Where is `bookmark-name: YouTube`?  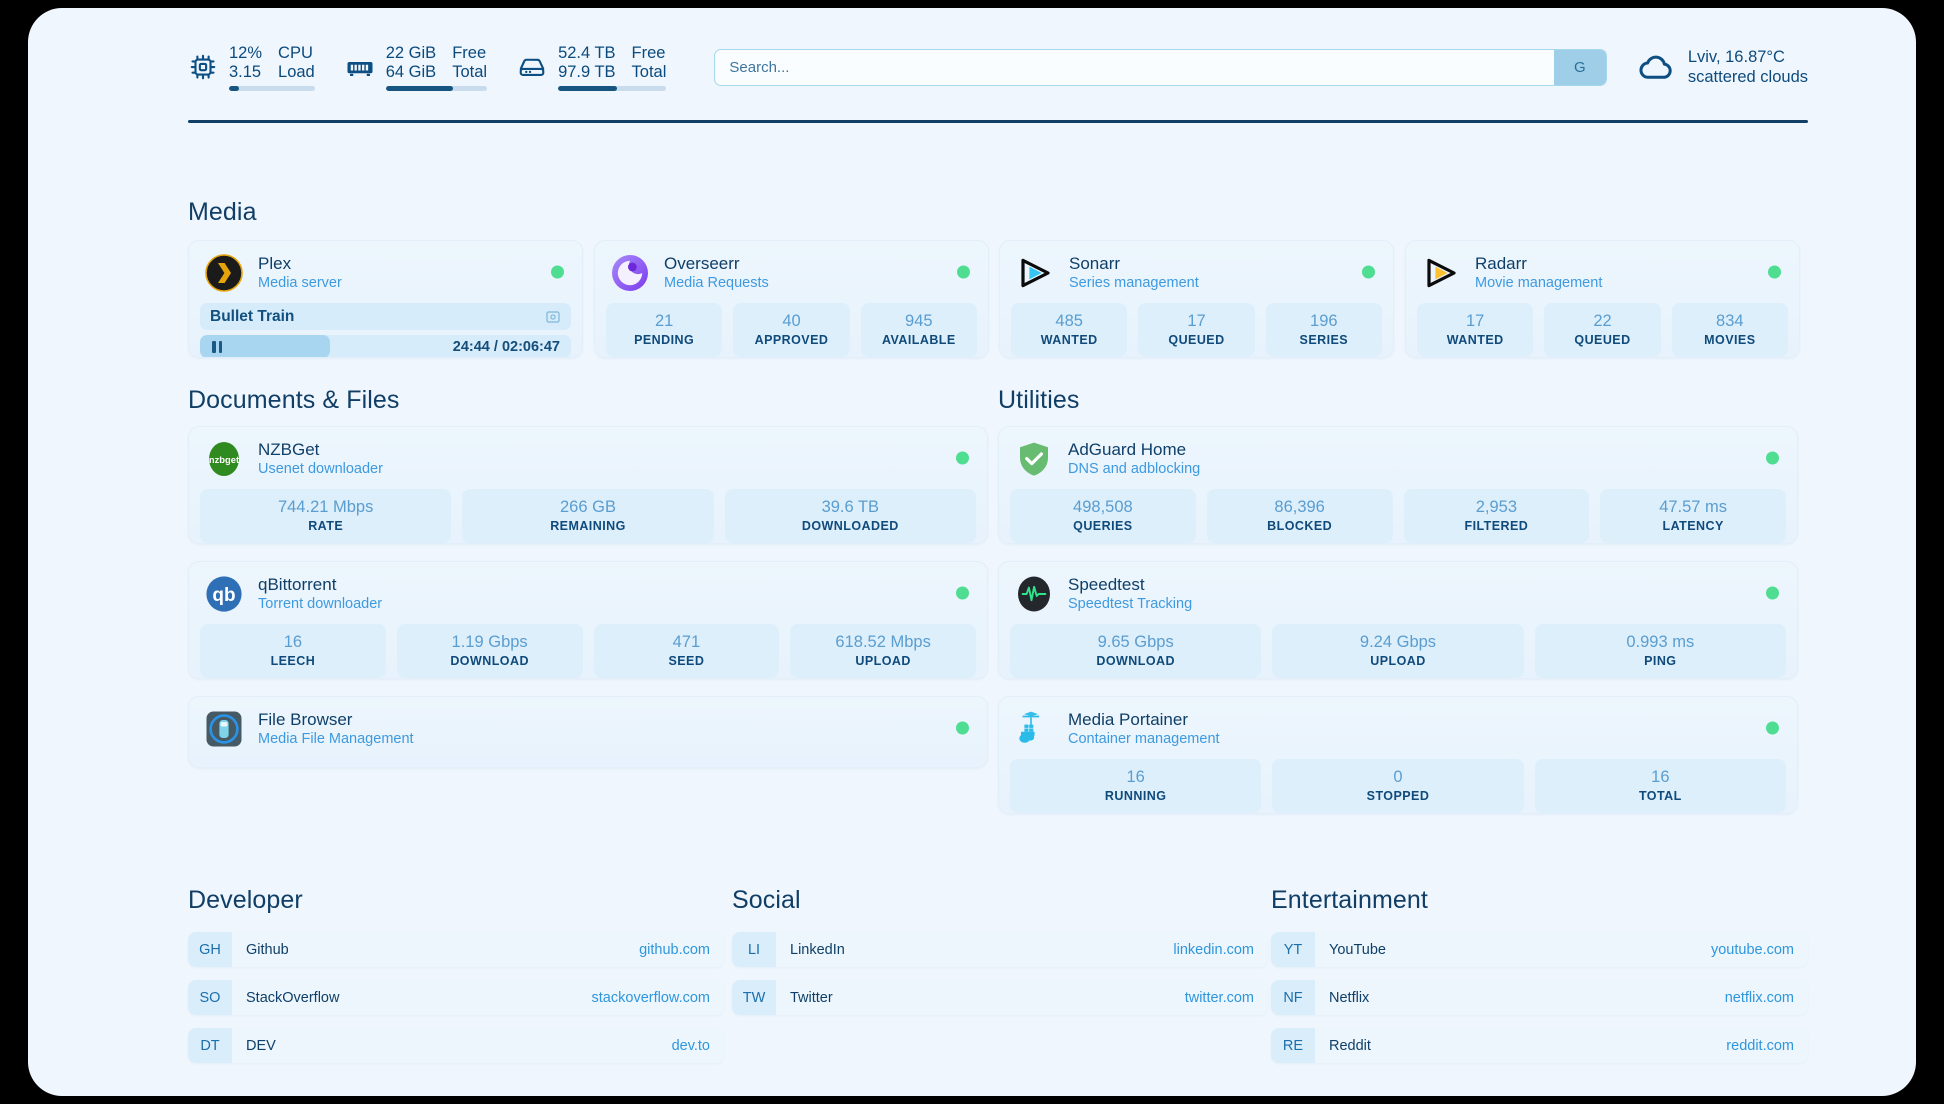 bookmark-name: YouTube is located at coordinates (1357, 949).